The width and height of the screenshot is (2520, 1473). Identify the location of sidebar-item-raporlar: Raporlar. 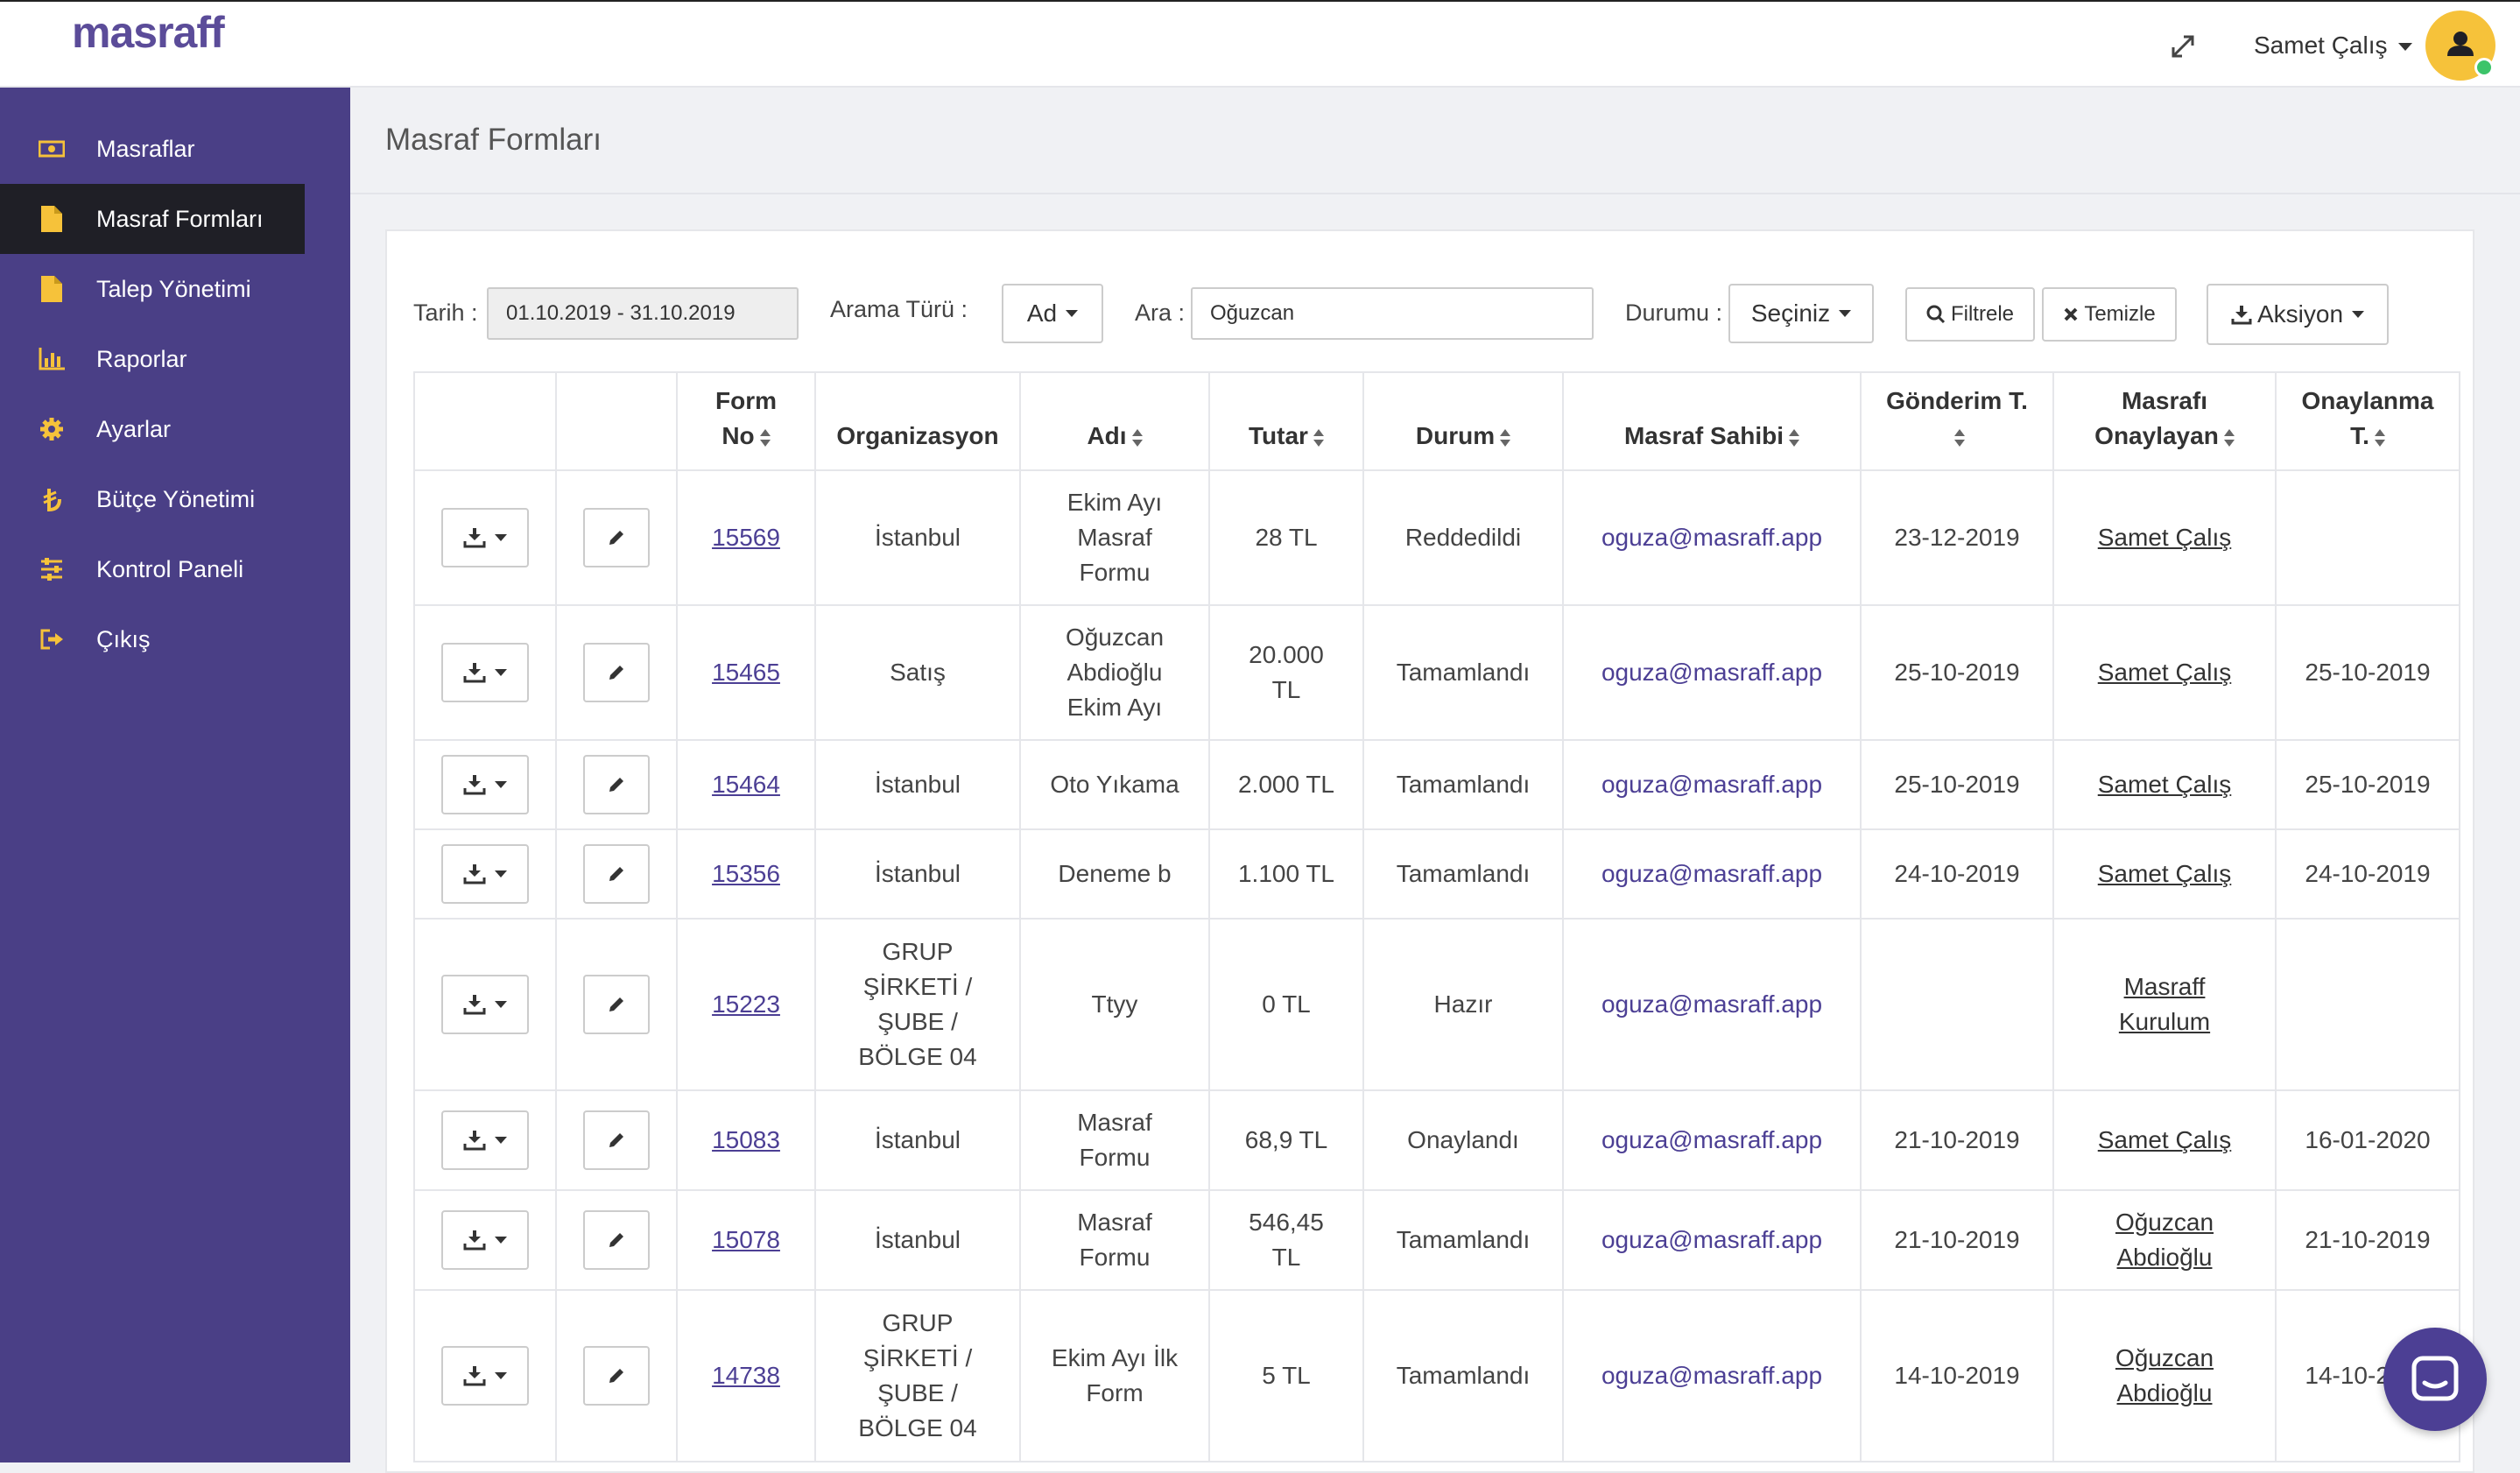
(152, 359).